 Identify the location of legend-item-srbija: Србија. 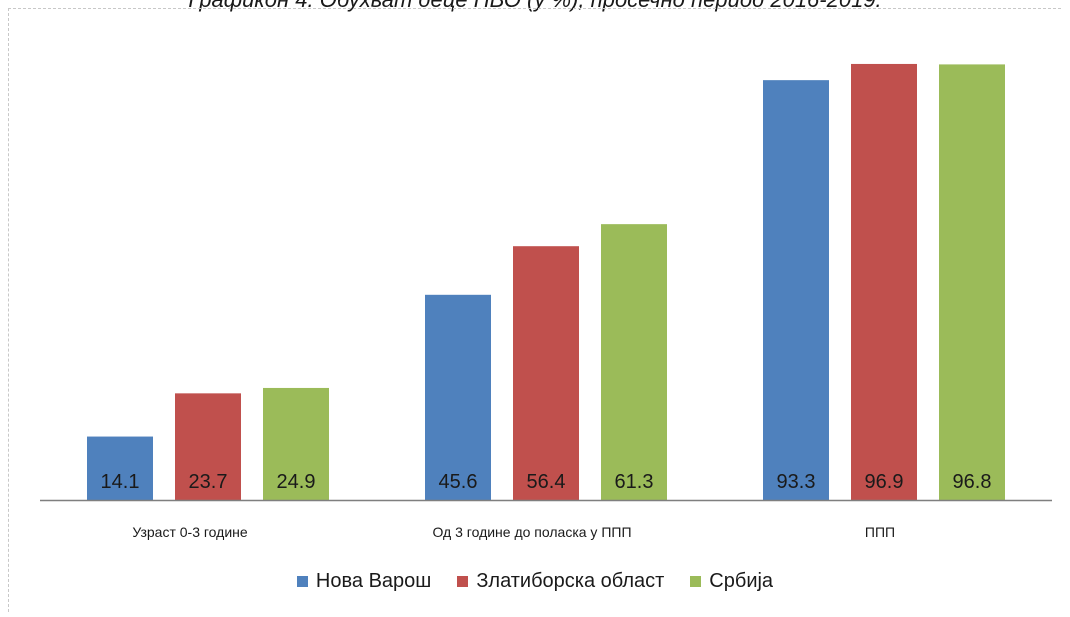
(731, 581).